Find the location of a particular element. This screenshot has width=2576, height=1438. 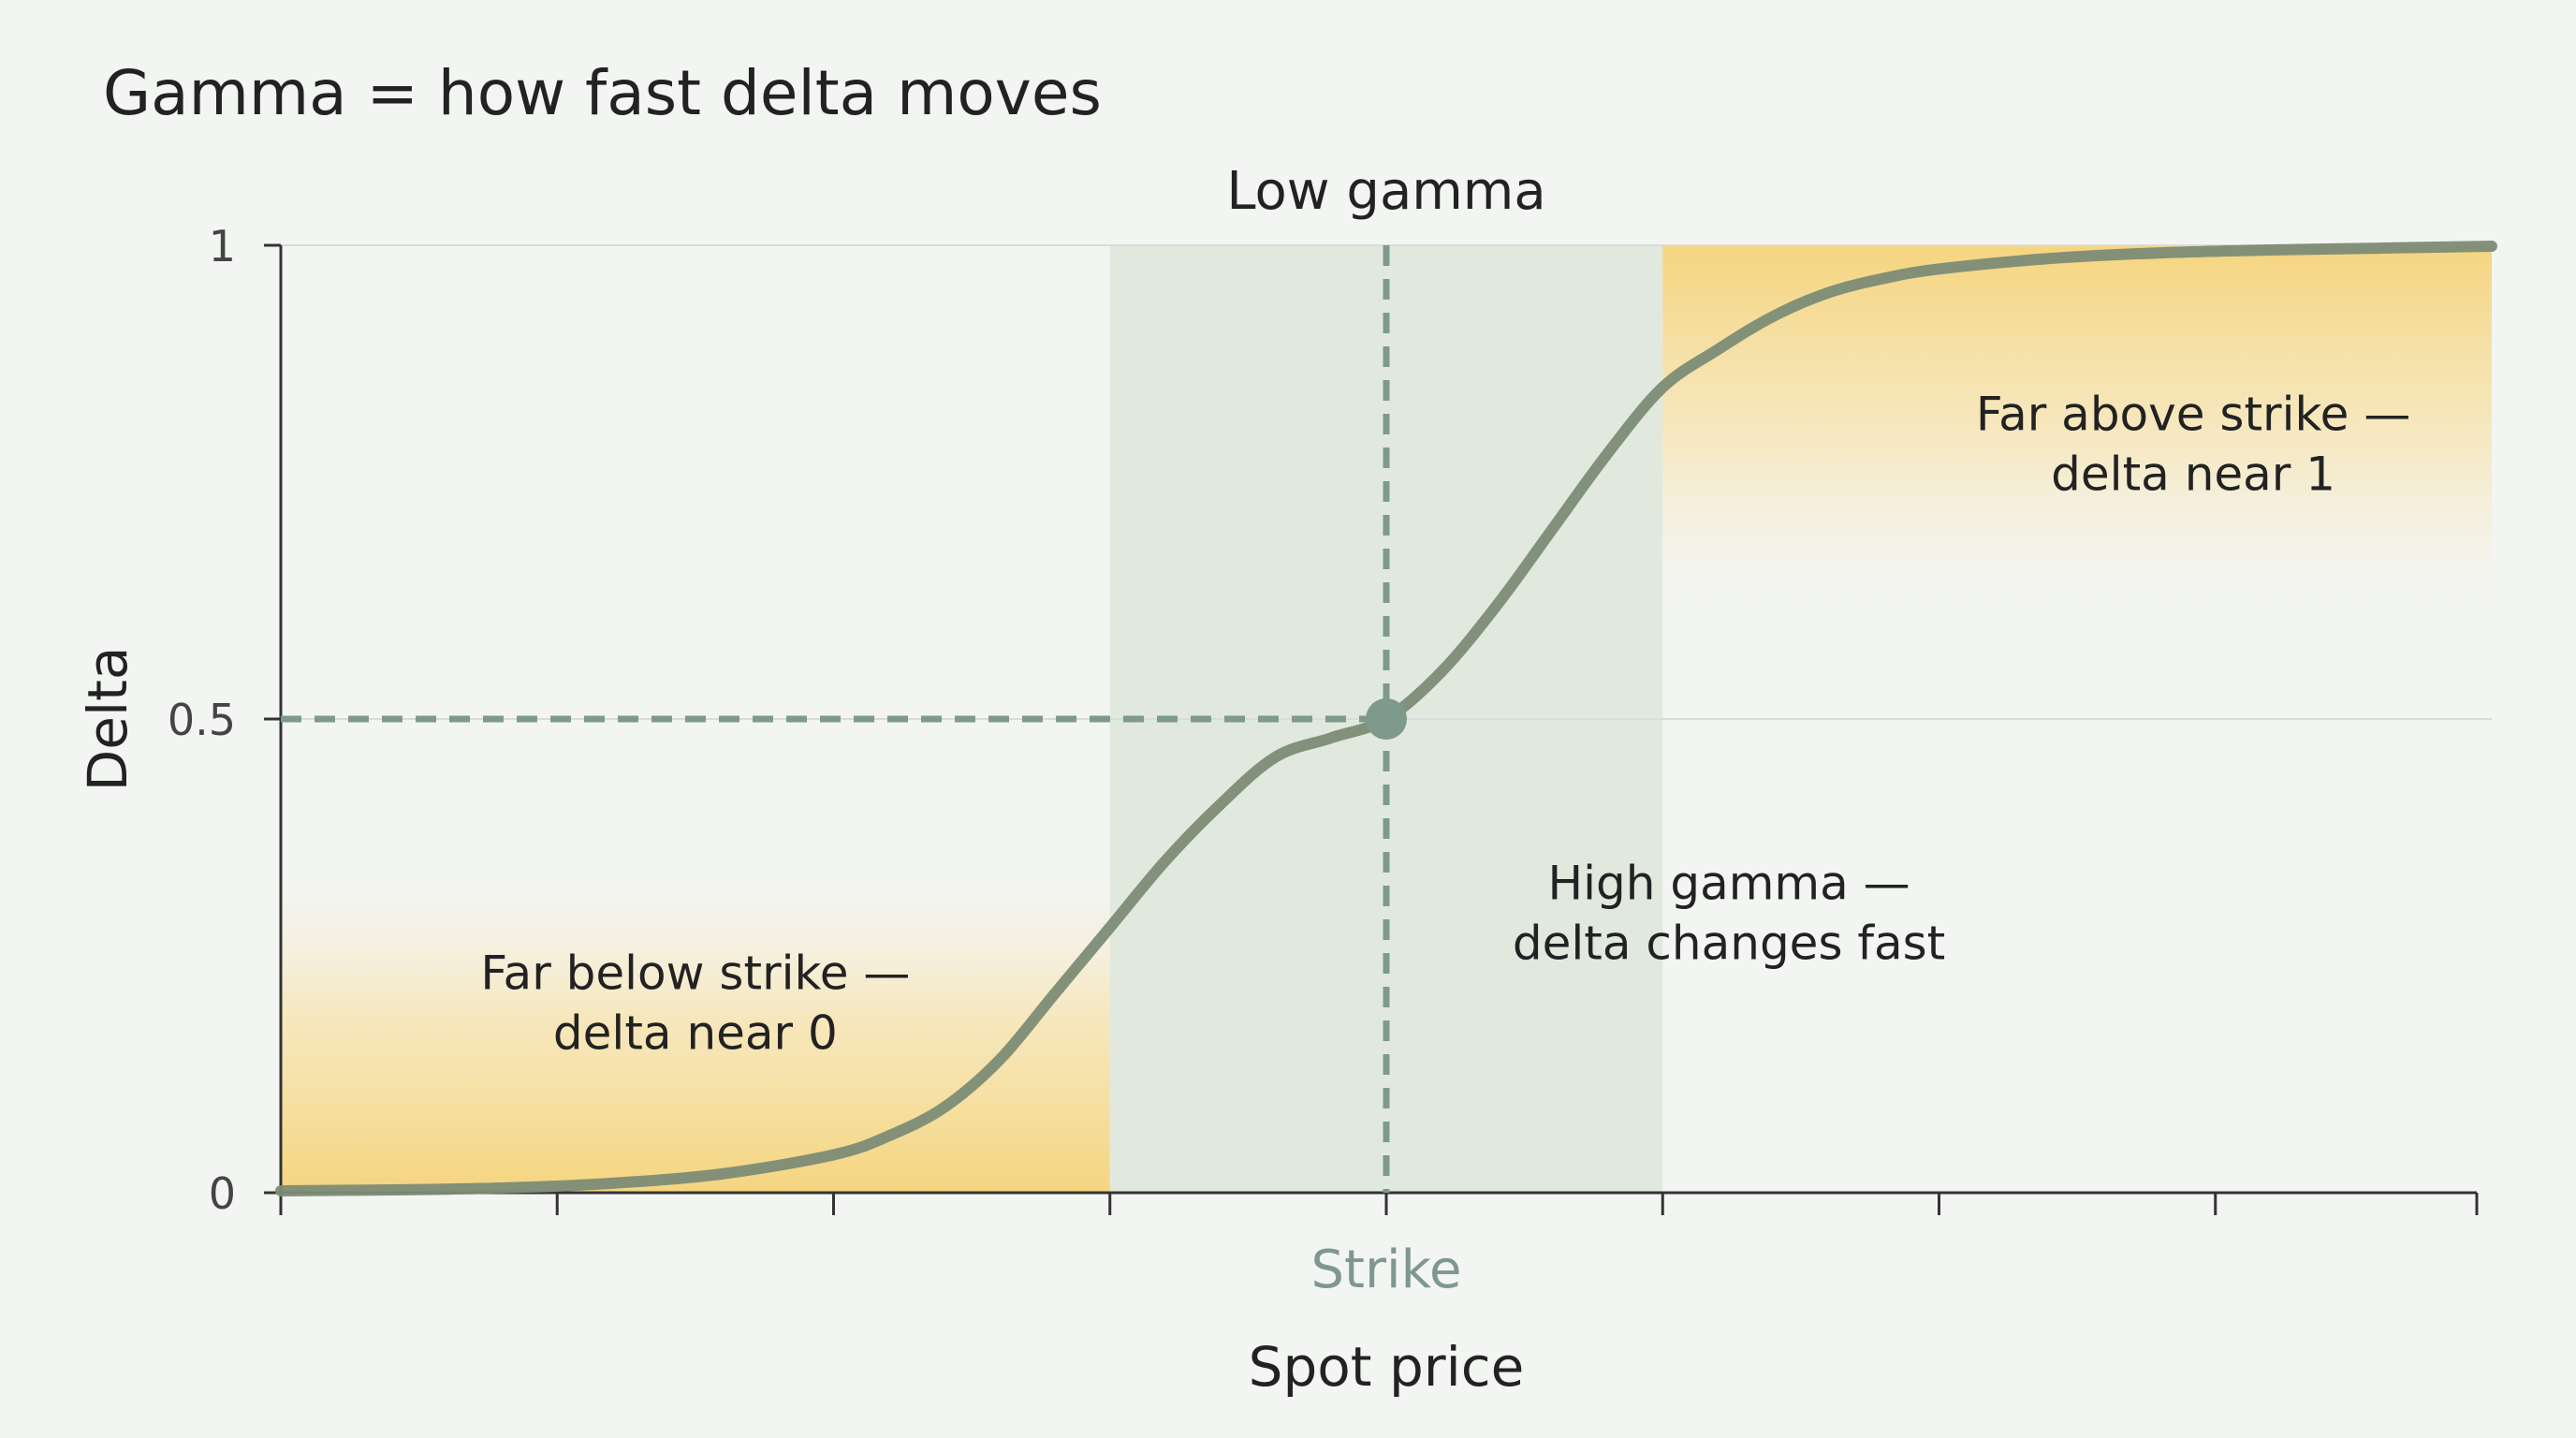

zone-label-center: High gamma — is located at coordinates (1729, 883).